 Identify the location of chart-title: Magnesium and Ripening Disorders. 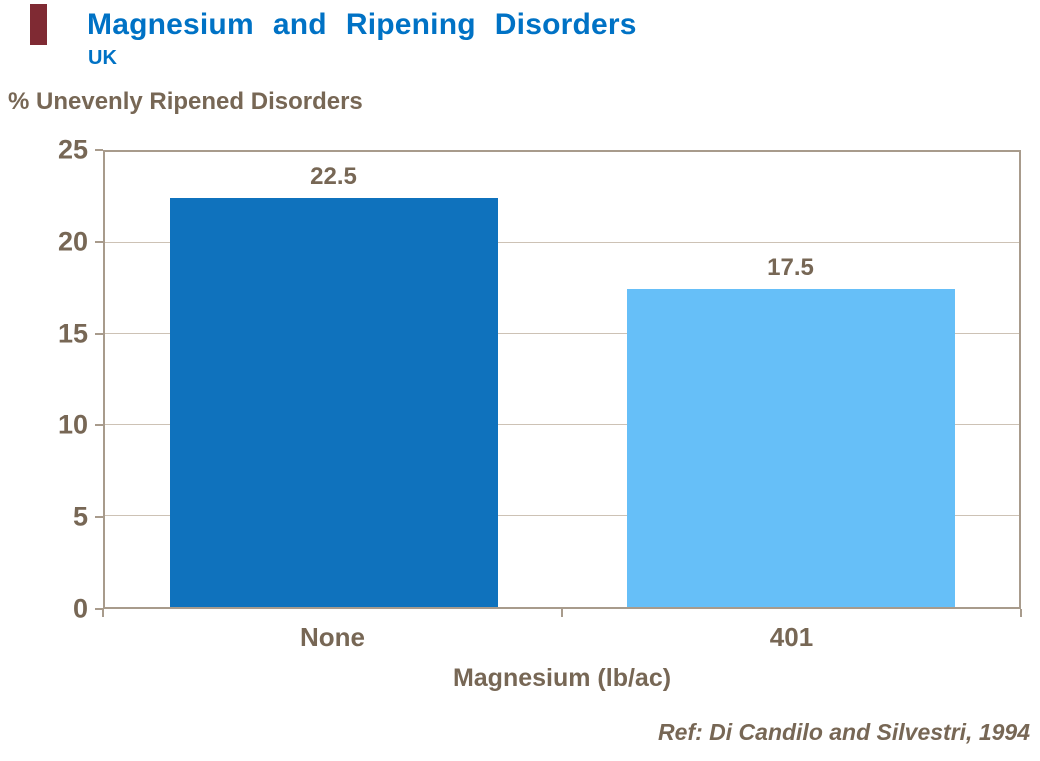
(362, 24).